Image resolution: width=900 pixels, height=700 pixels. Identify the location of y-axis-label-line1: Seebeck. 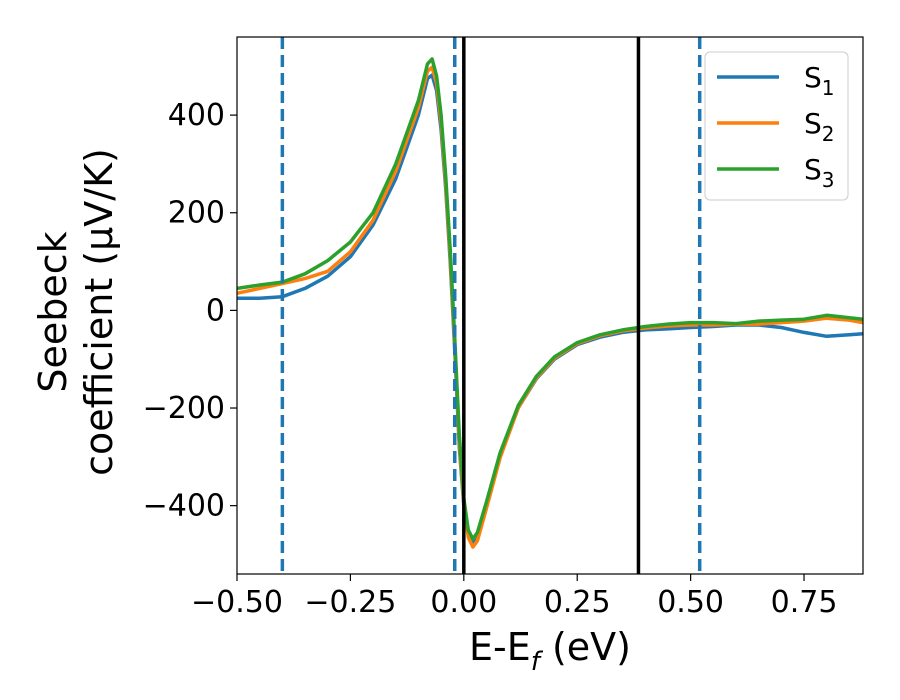
(53, 311).